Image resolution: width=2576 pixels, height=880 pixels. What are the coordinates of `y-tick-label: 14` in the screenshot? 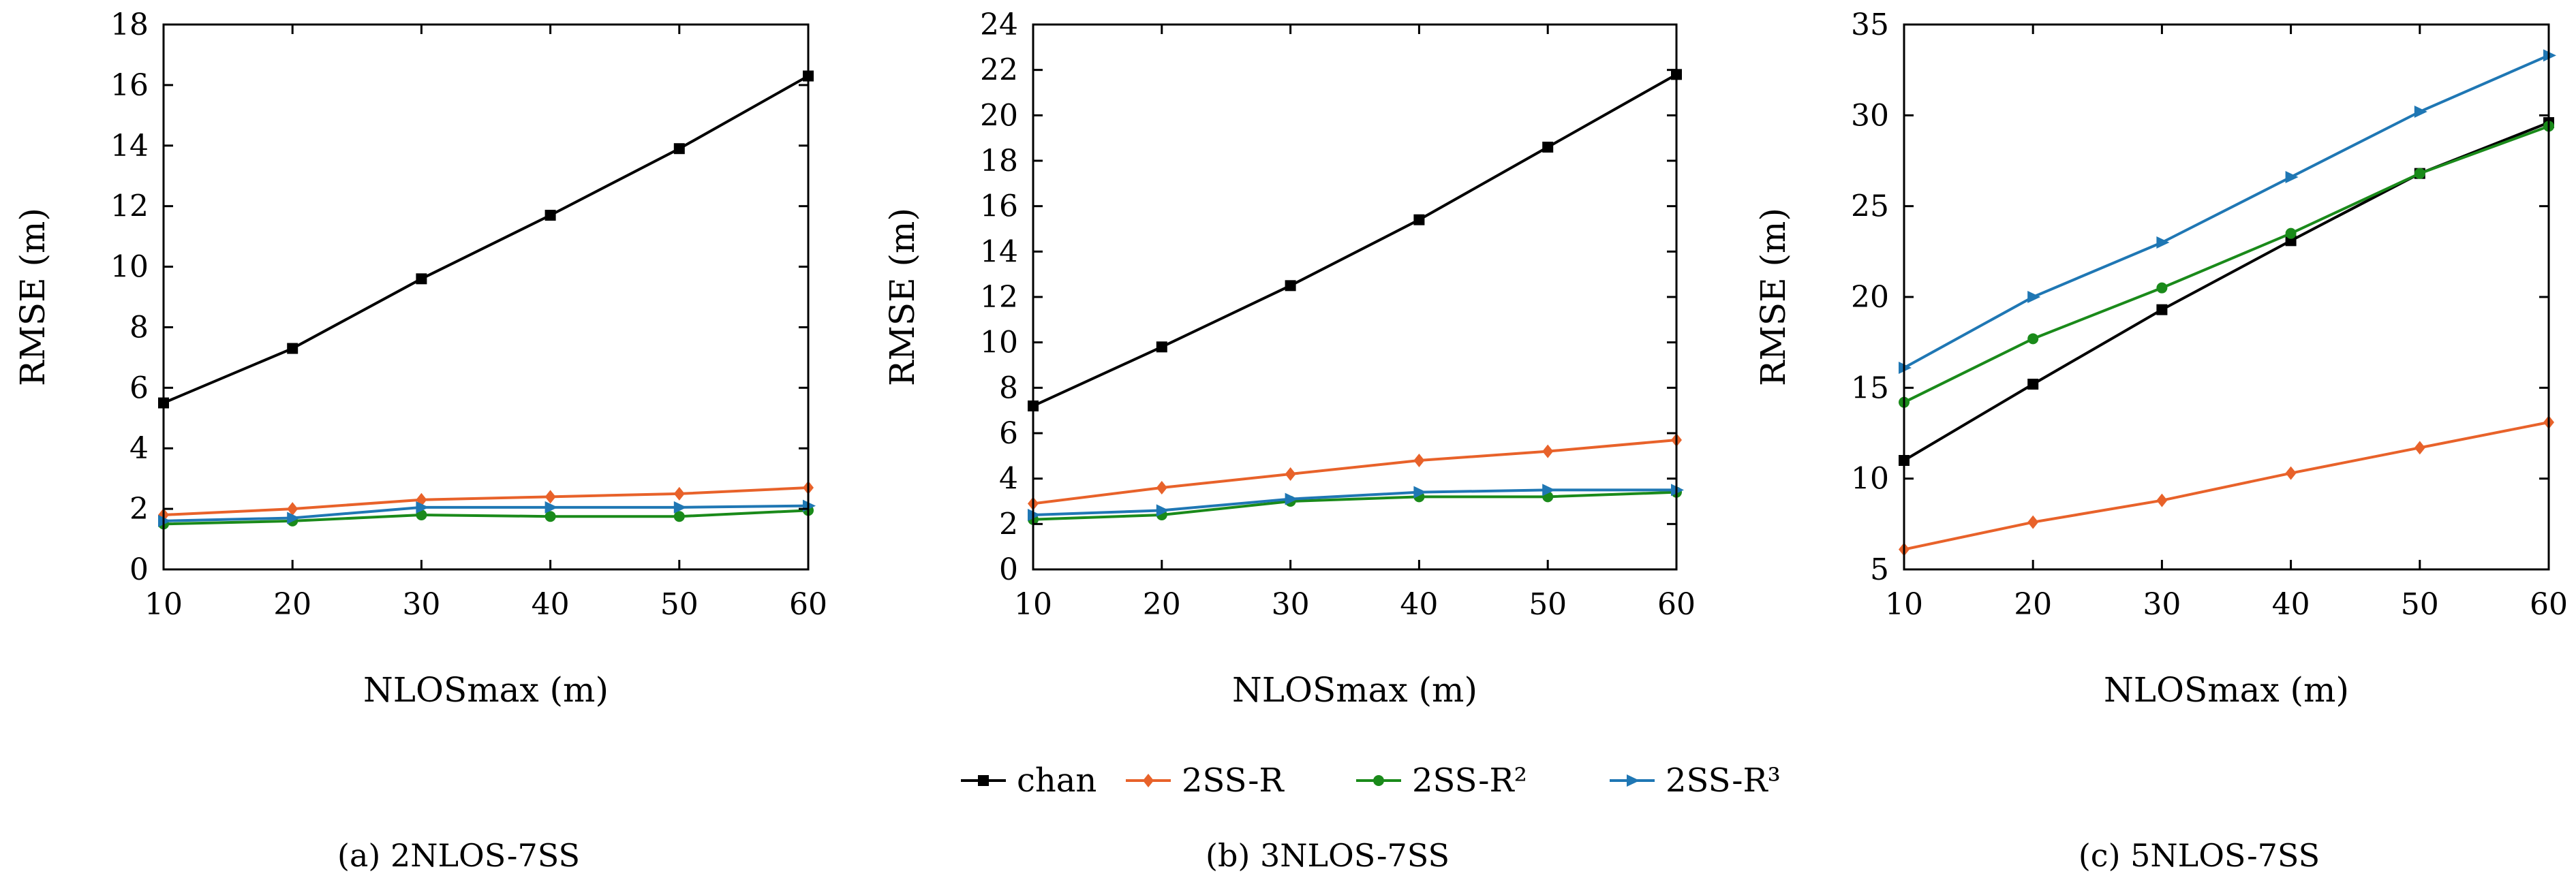 It's located at (129, 146).